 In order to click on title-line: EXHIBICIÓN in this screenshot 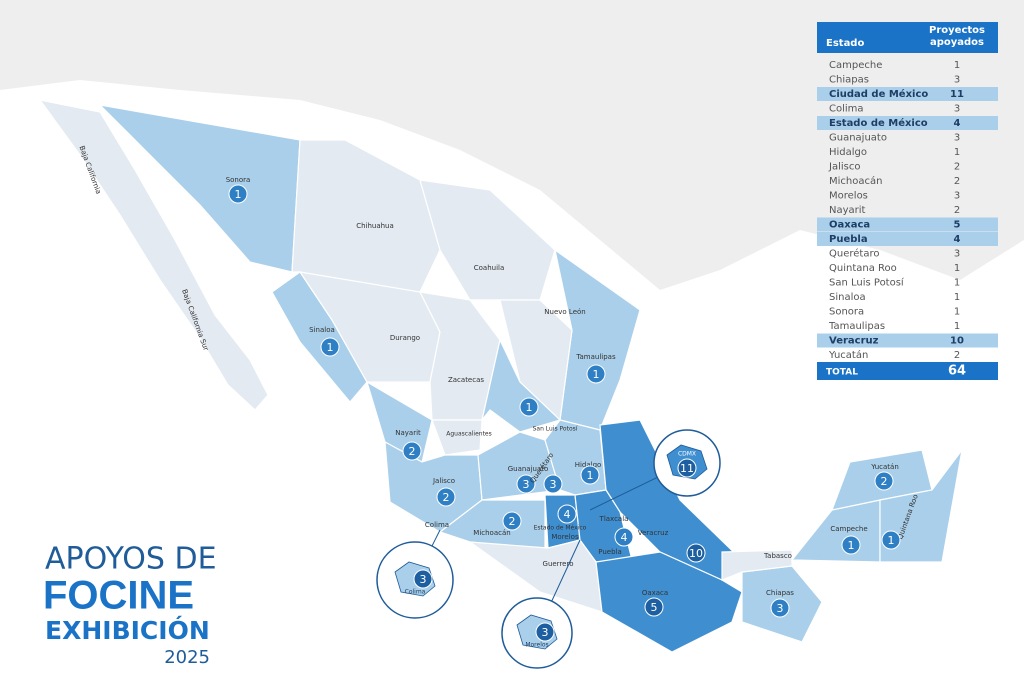, I will do `click(127, 630)`.